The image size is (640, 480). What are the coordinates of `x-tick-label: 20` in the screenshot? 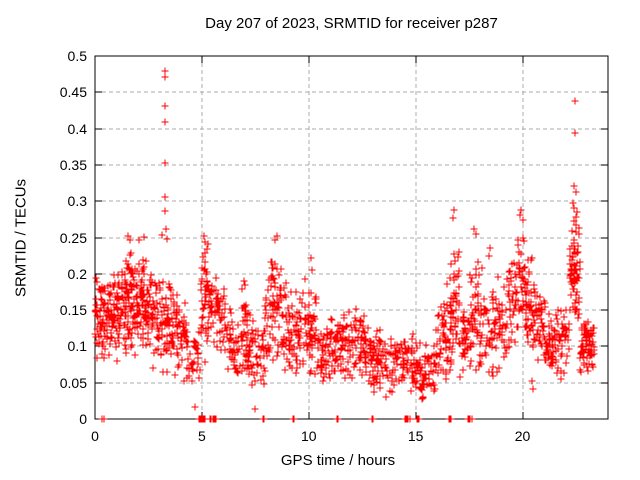 It's located at (522, 436).